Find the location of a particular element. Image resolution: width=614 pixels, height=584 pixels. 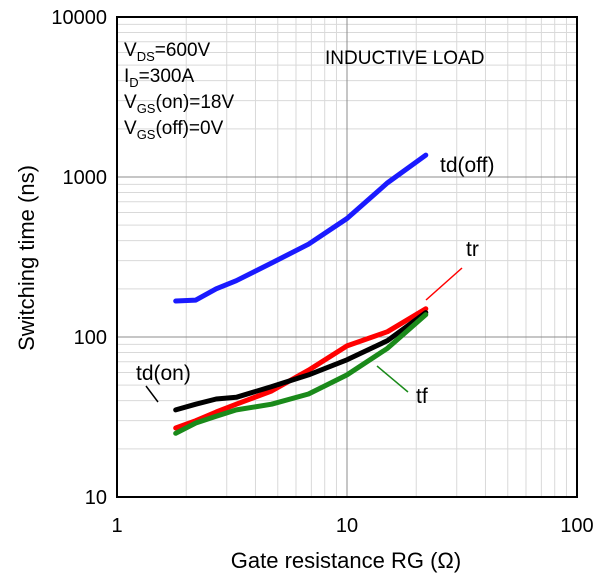

series-line-tr is located at coordinates (301, 368).